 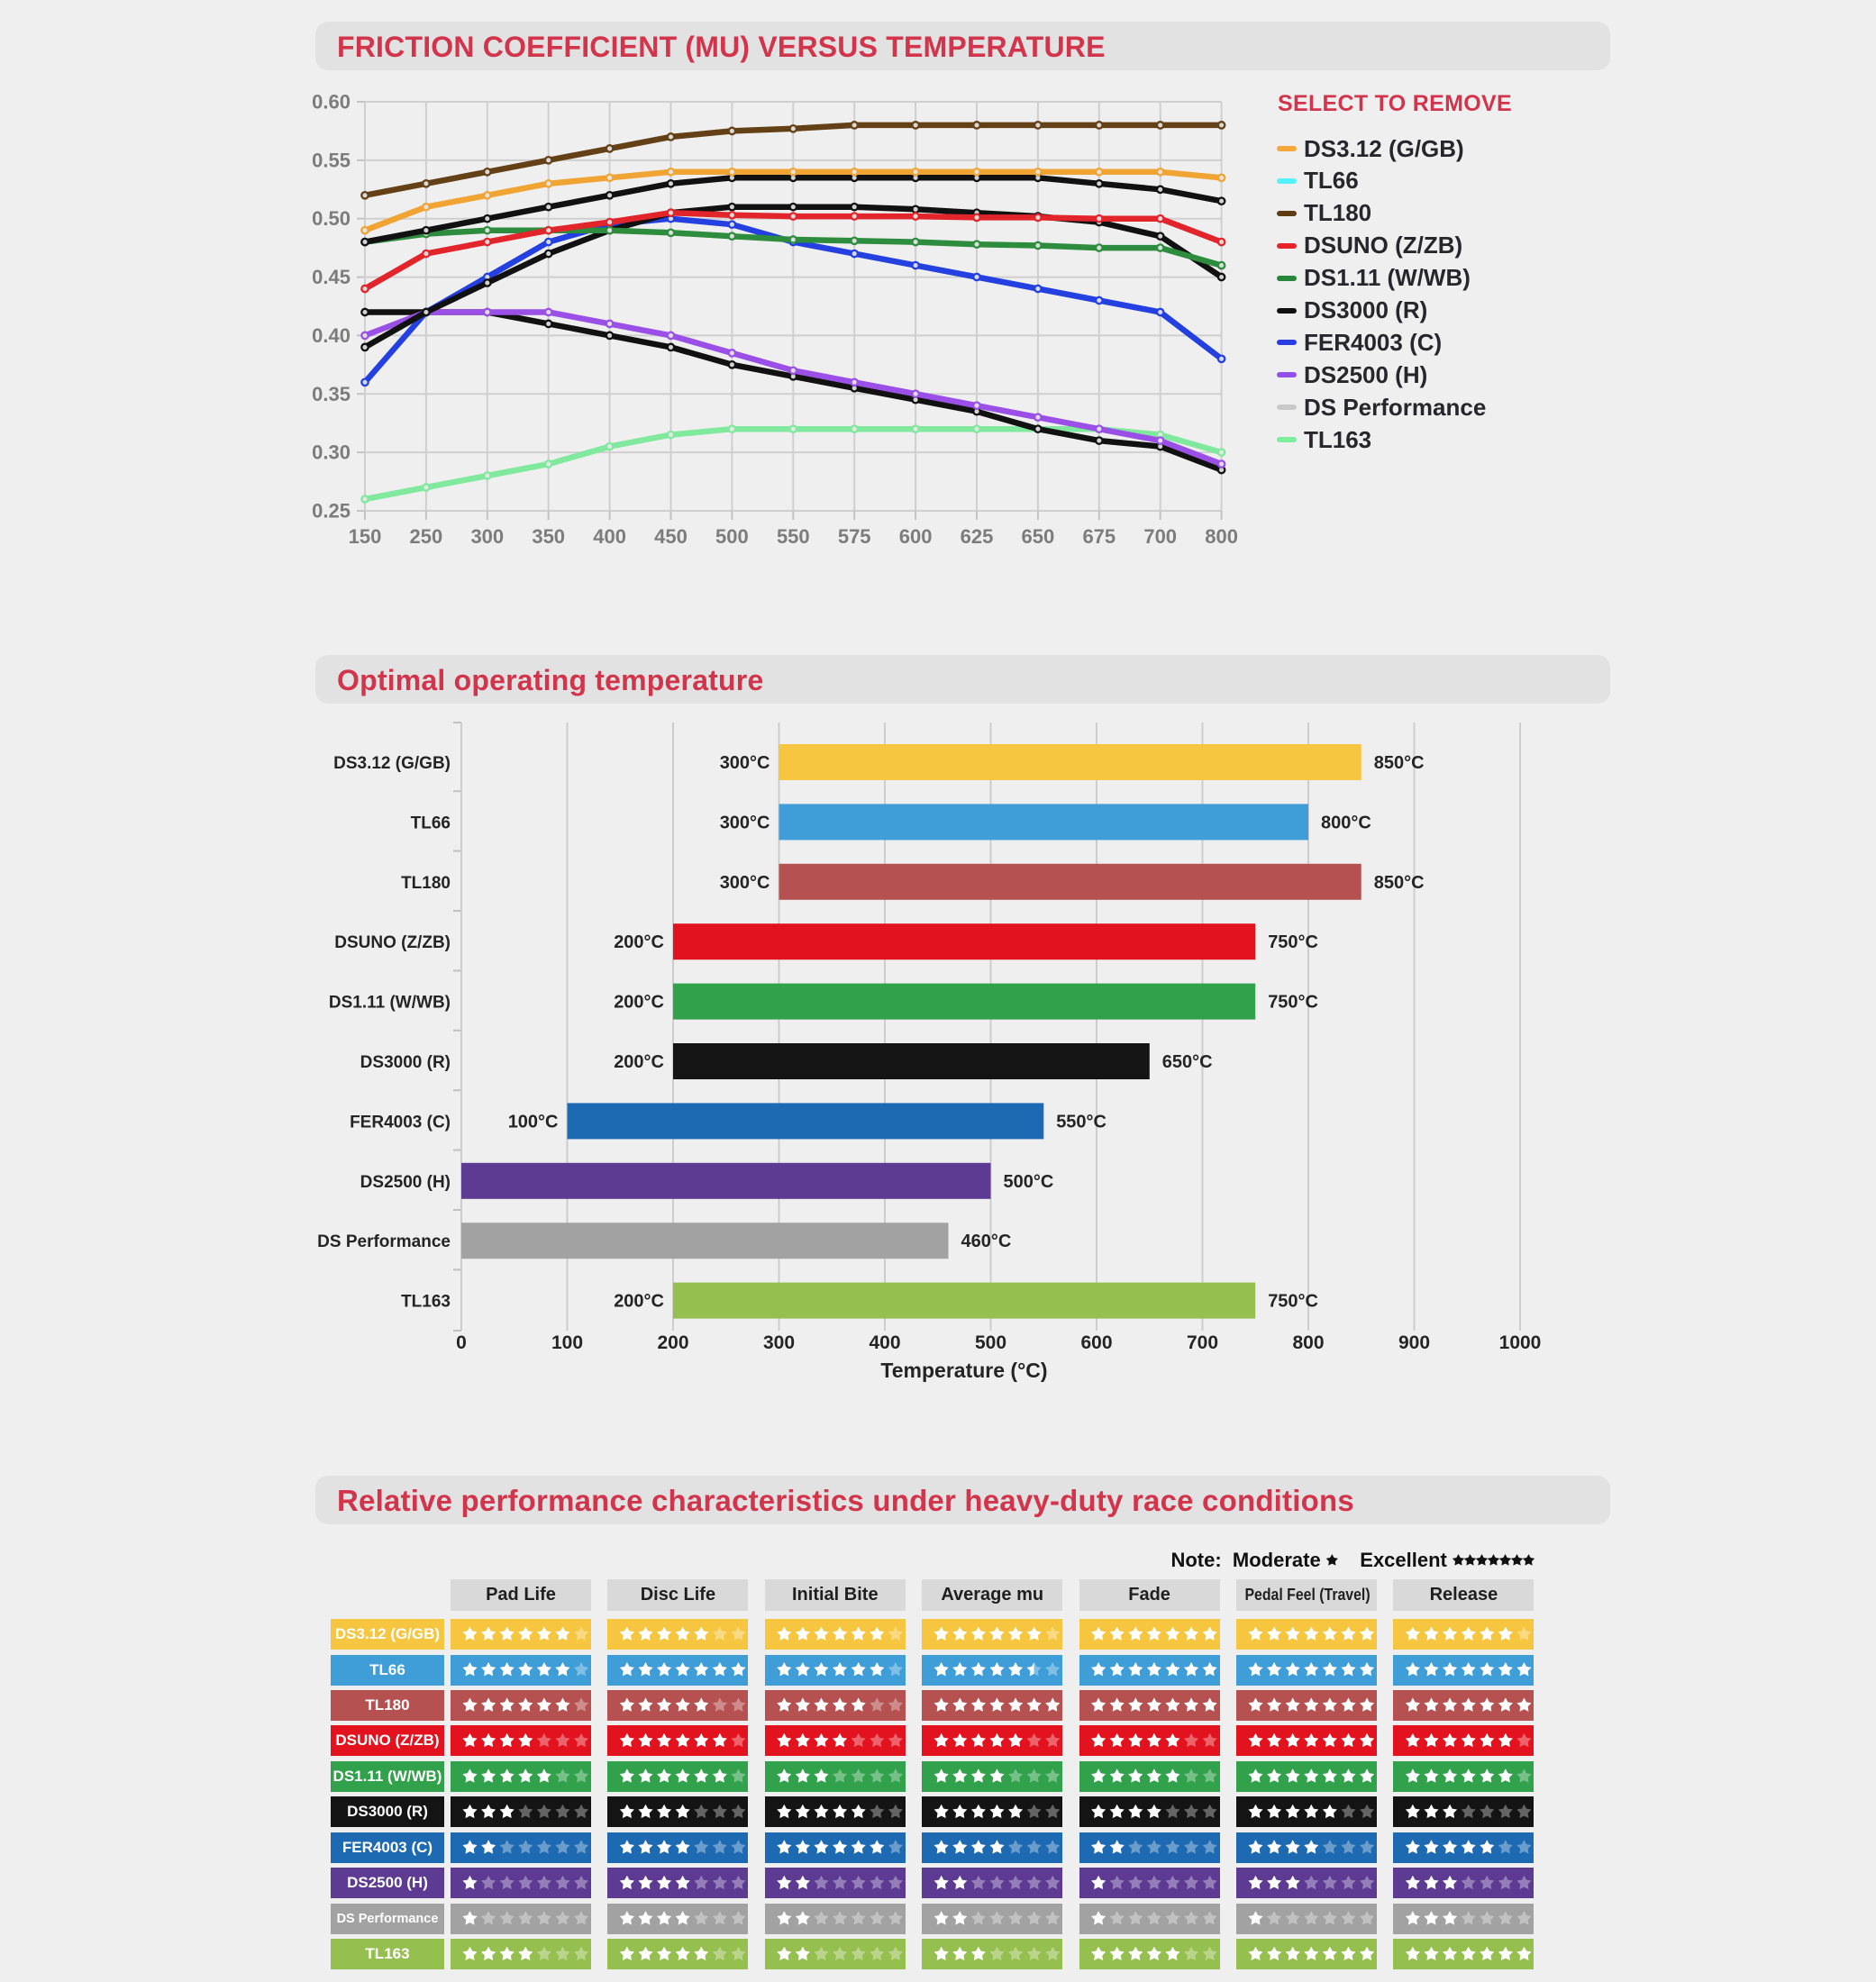 What do you see at coordinates (794, 536) in the screenshot?
I see `svg-text: 550` at bounding box center [794, 536].